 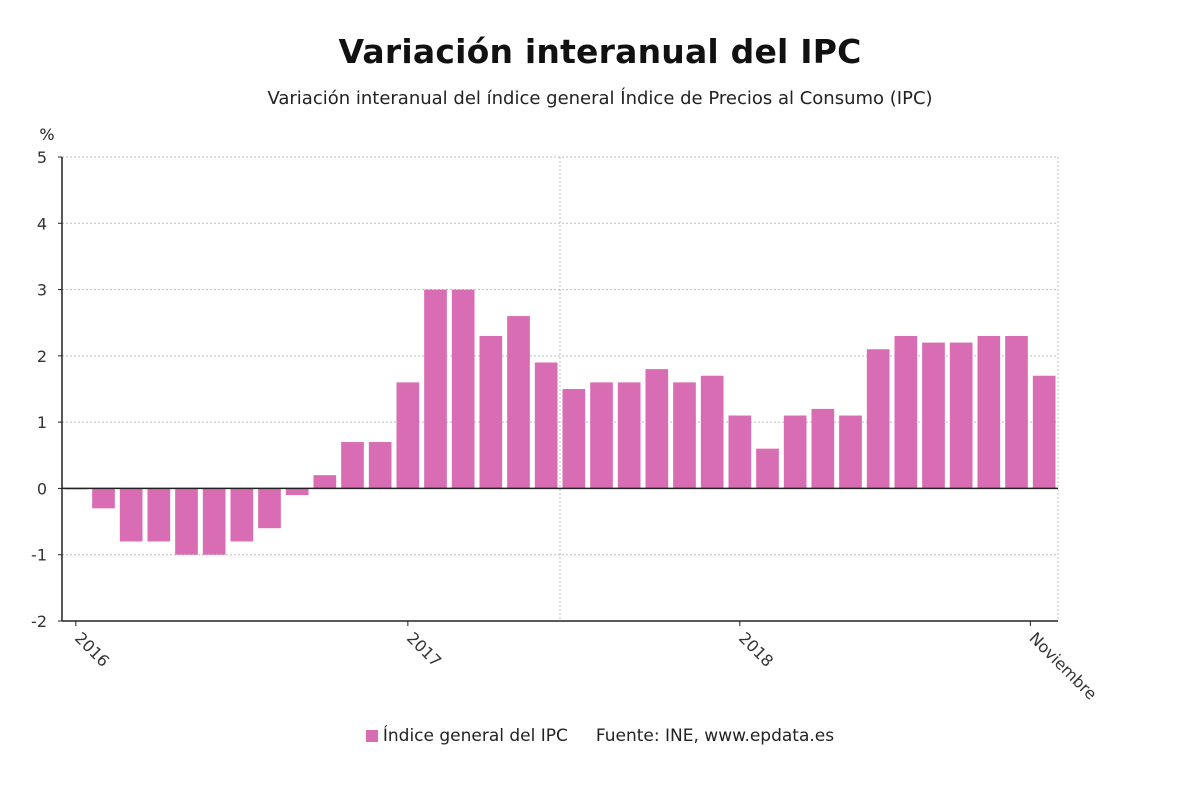 I want to click on chart-title: Variación interanual del IPC, so click(x=600, y=51).